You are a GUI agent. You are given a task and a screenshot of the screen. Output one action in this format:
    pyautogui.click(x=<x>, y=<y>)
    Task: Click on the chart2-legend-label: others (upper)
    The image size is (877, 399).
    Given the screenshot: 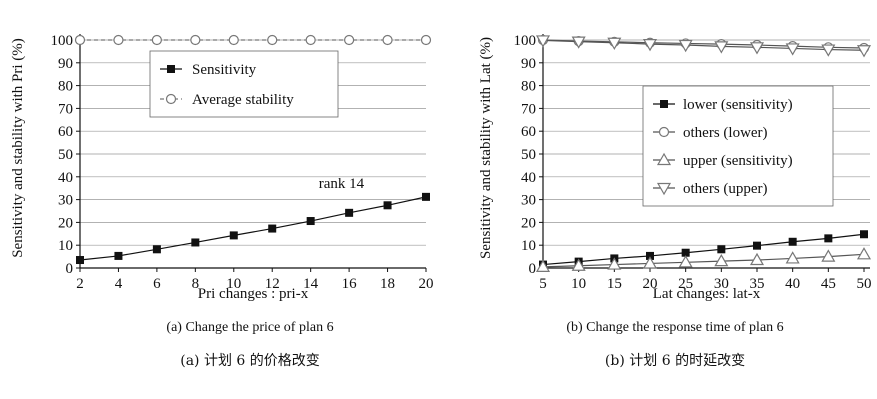 What is the action you would take?
    pyautogui.click(x=725, y=189)
    